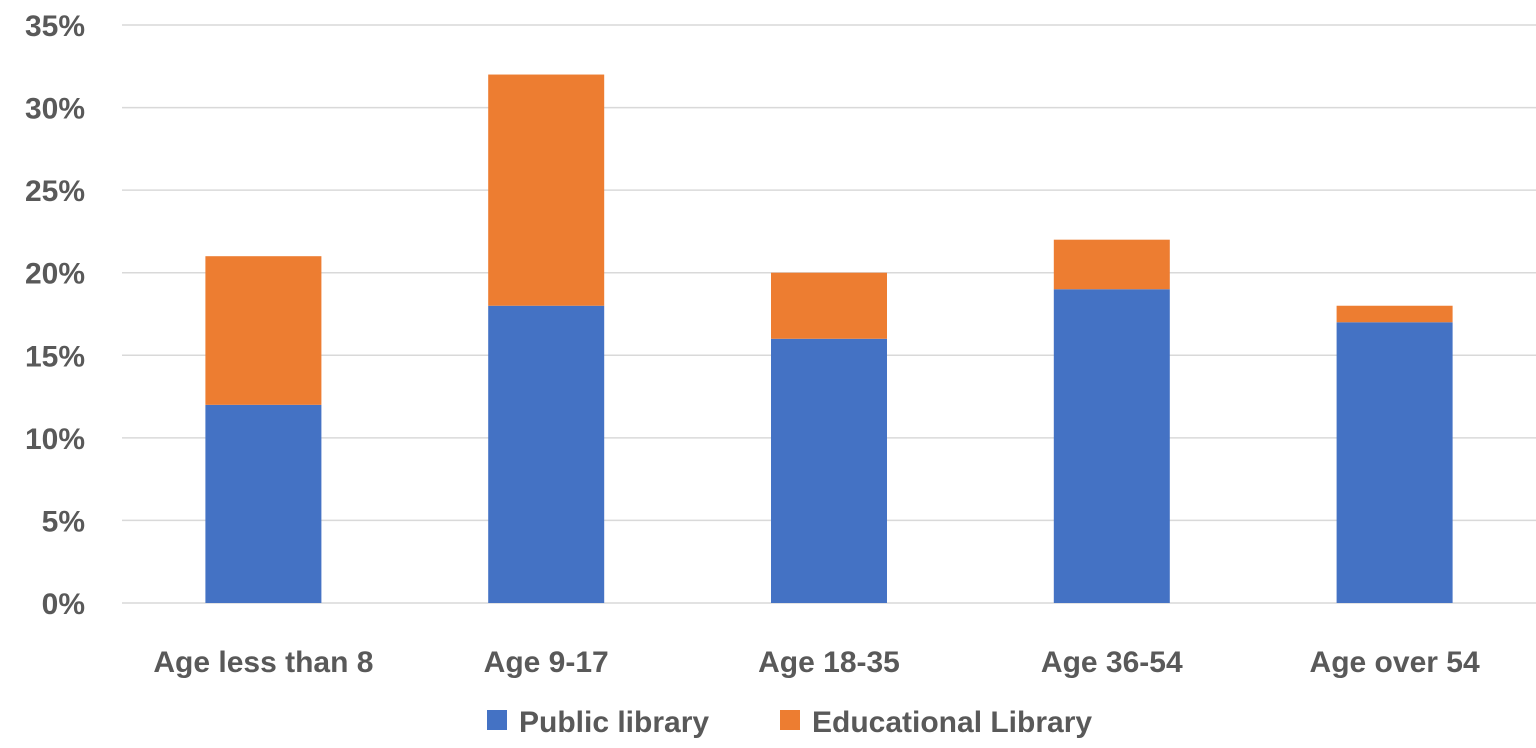  I want to click on x-tick-label: Age 18-35, so click(829, 662).